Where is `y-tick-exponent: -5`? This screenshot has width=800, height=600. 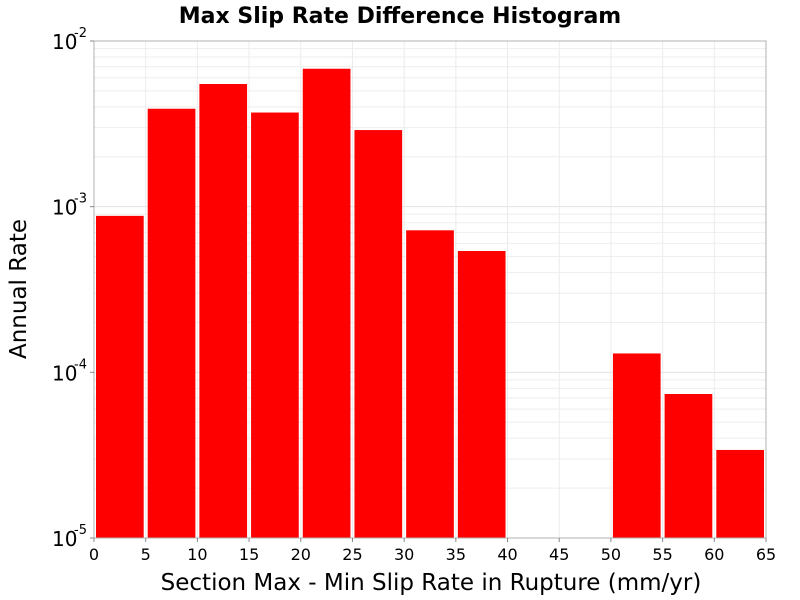 y-tick-exponent: -5 is located at coordinates (80, 530).